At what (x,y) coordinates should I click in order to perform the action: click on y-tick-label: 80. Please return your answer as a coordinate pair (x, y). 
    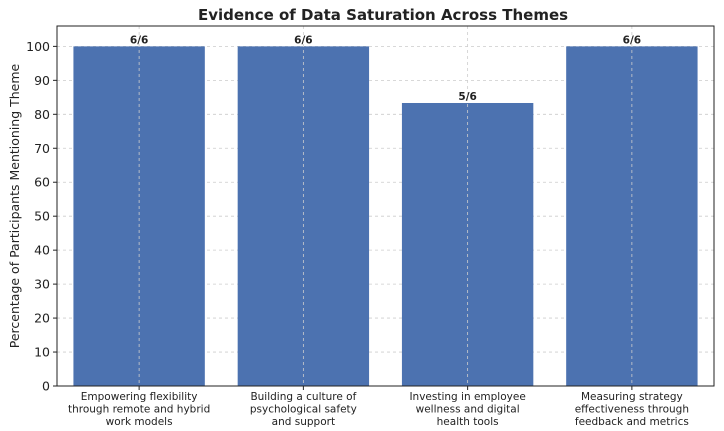
    Looking at the image, I should click on (42, 114).